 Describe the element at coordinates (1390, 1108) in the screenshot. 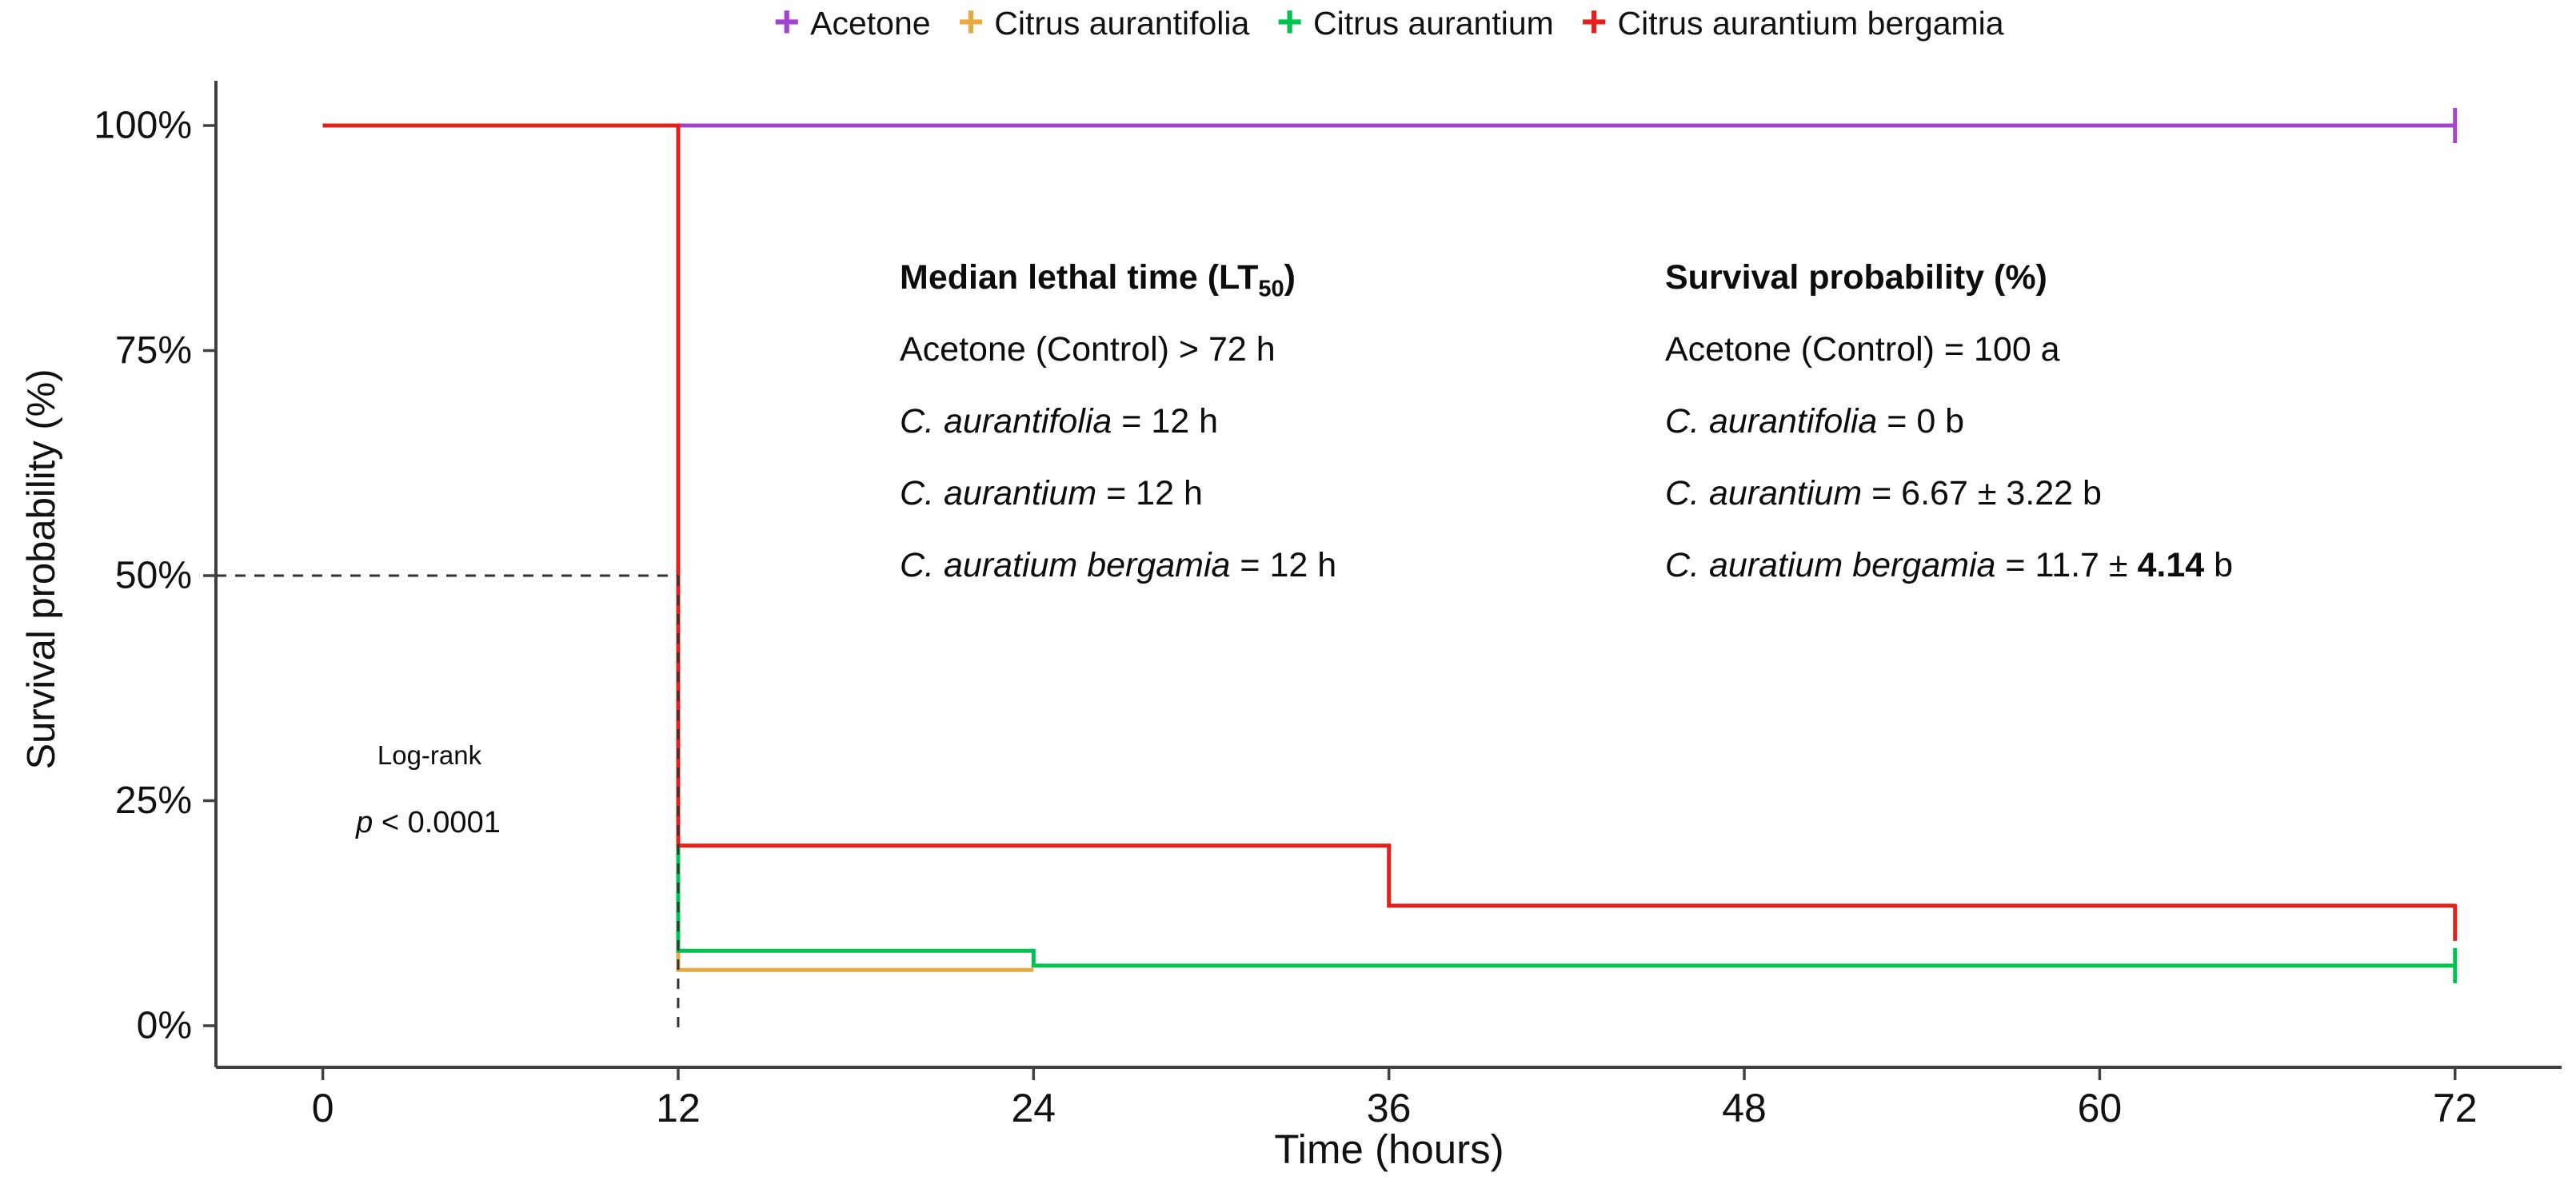

I see `x-tick-label: 36` at that location.